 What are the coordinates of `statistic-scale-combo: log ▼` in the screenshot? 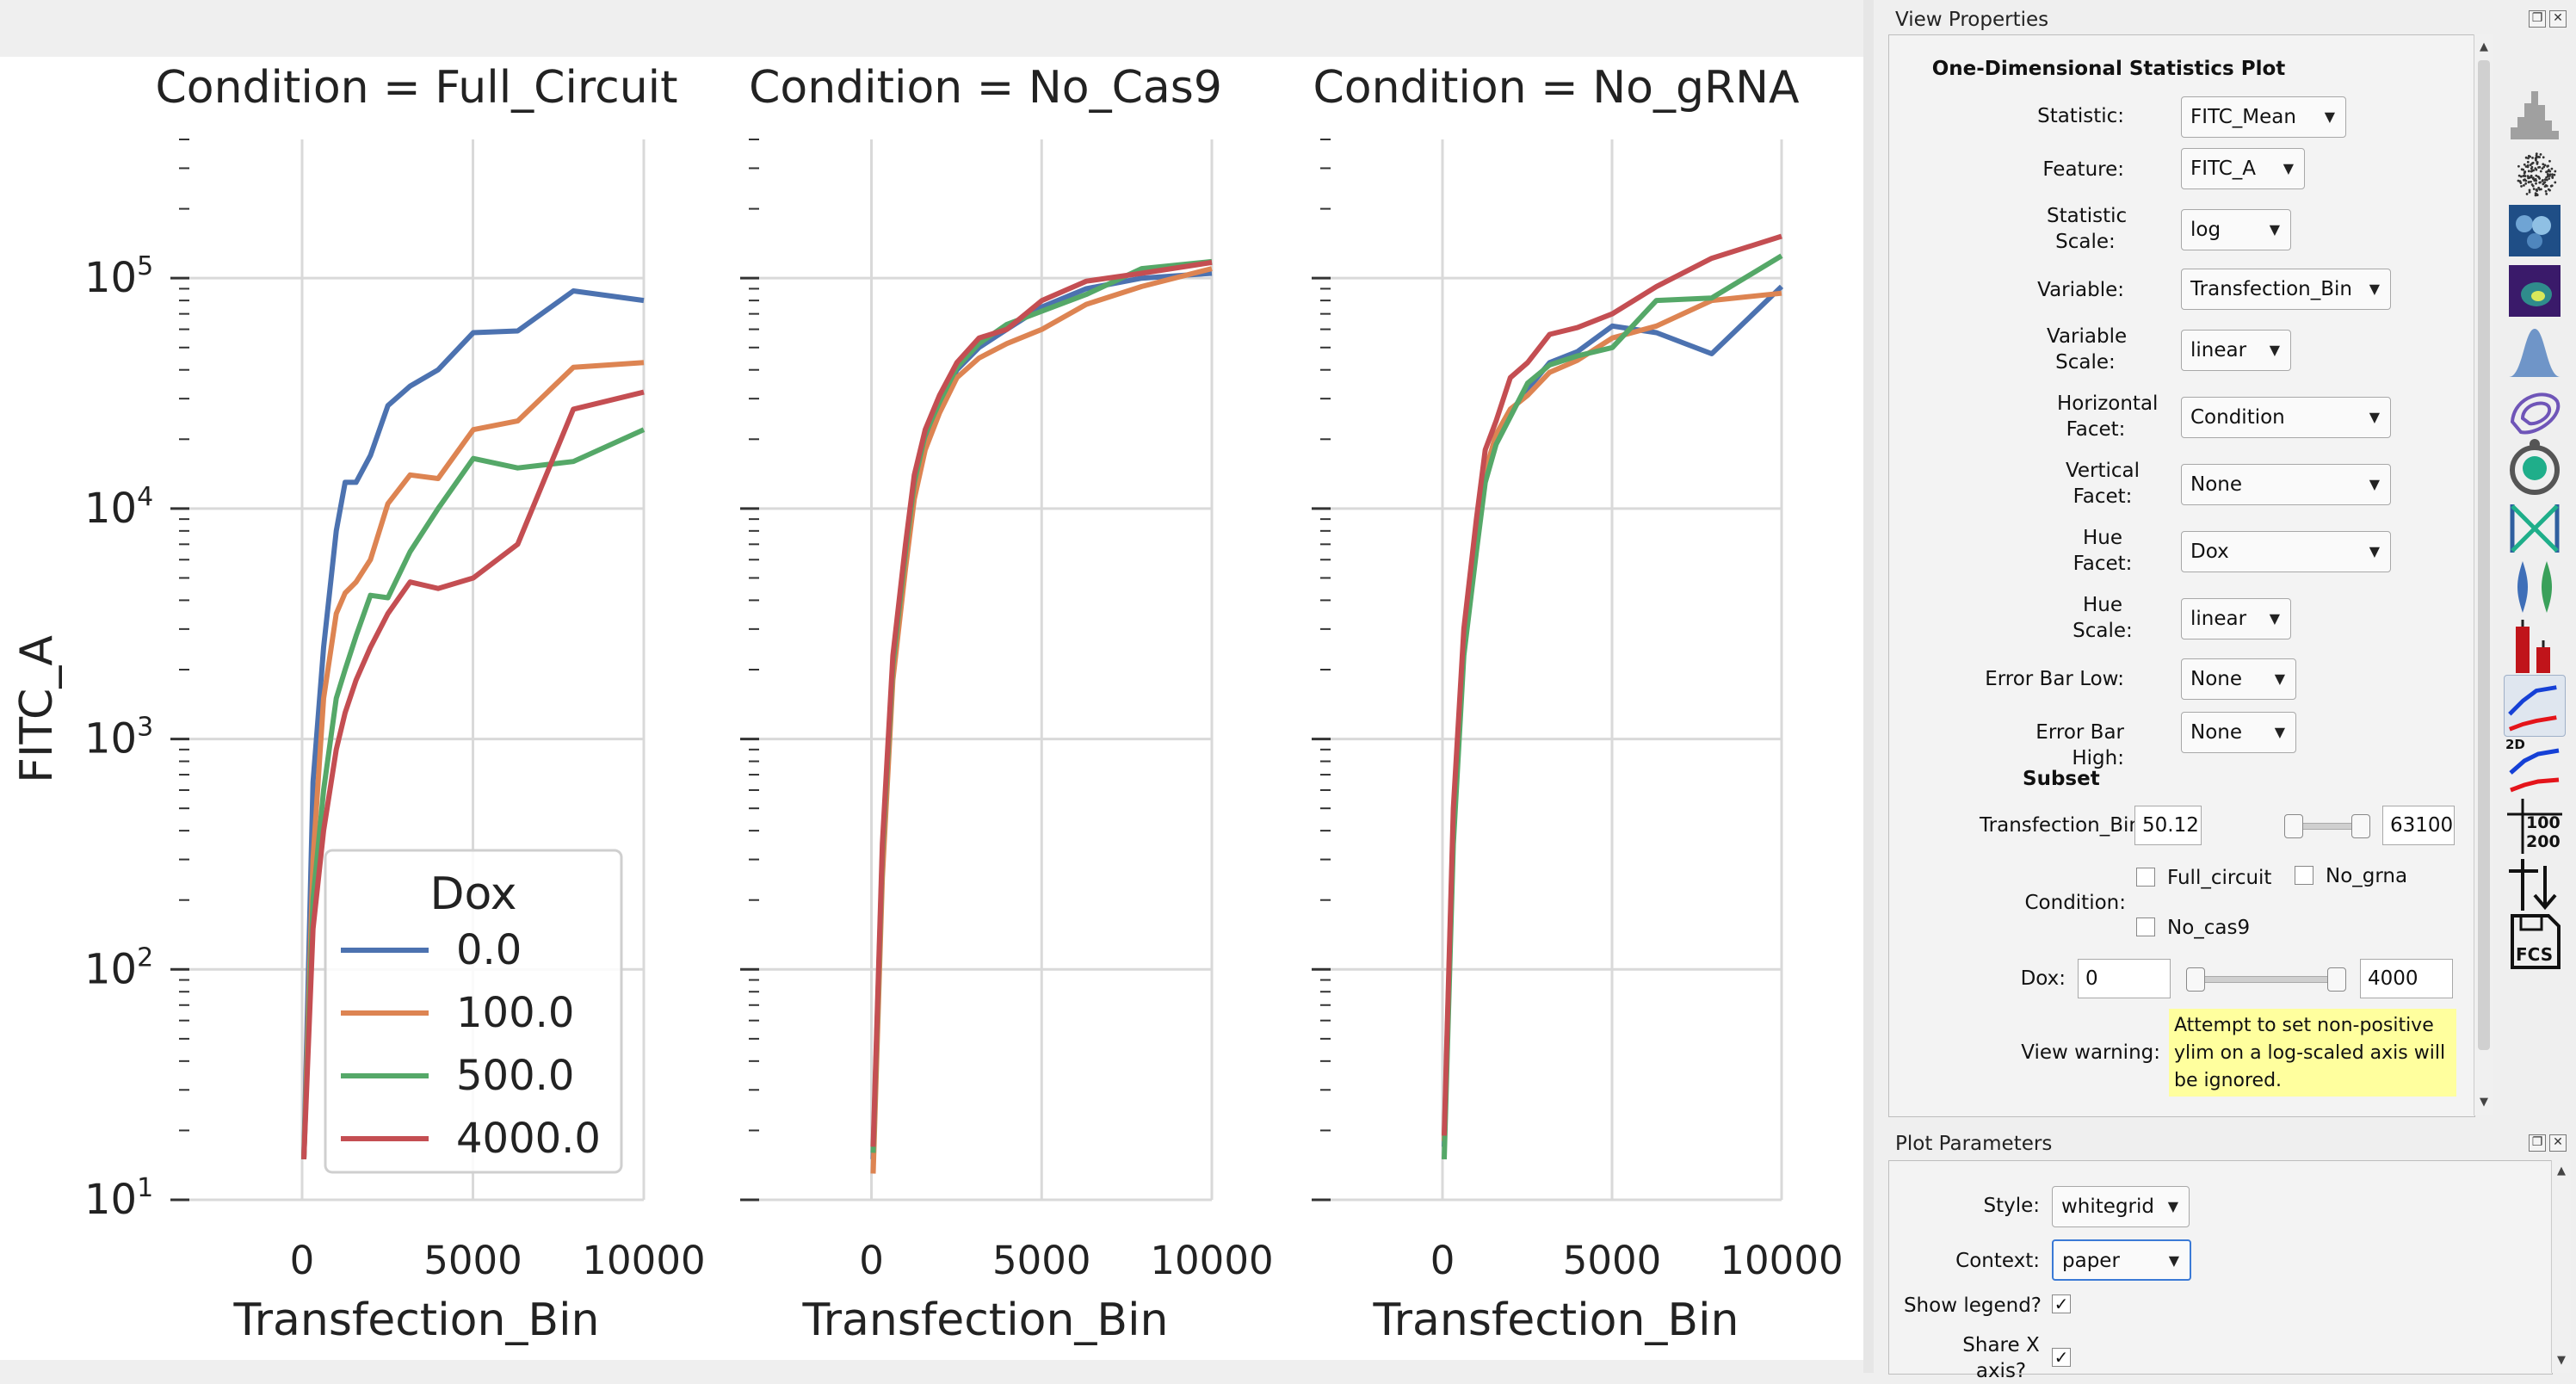 It's located at (2236, 229).